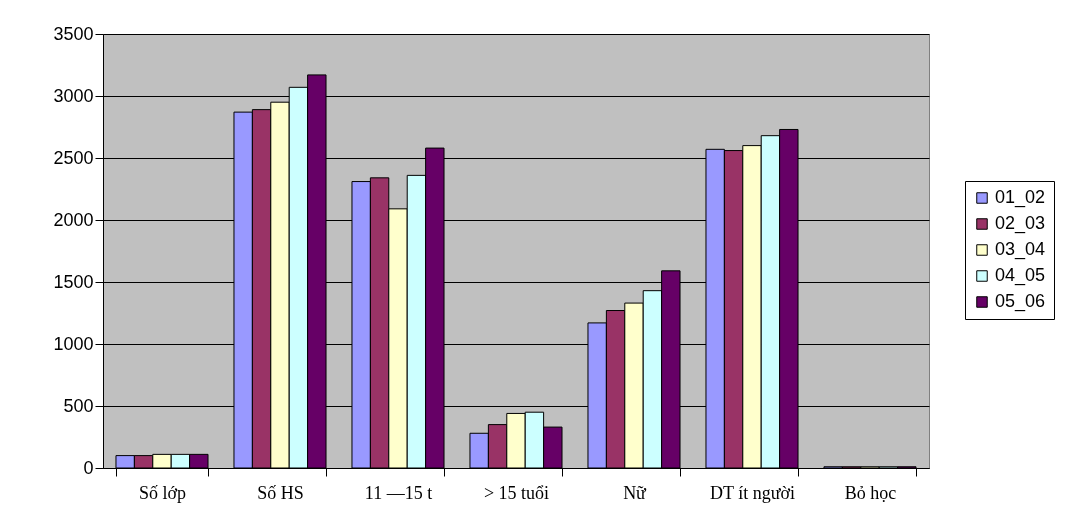 The width and height of the screenshot is (1070, 518). I want to click on legend-label: 01_02, so click(1020, 197).